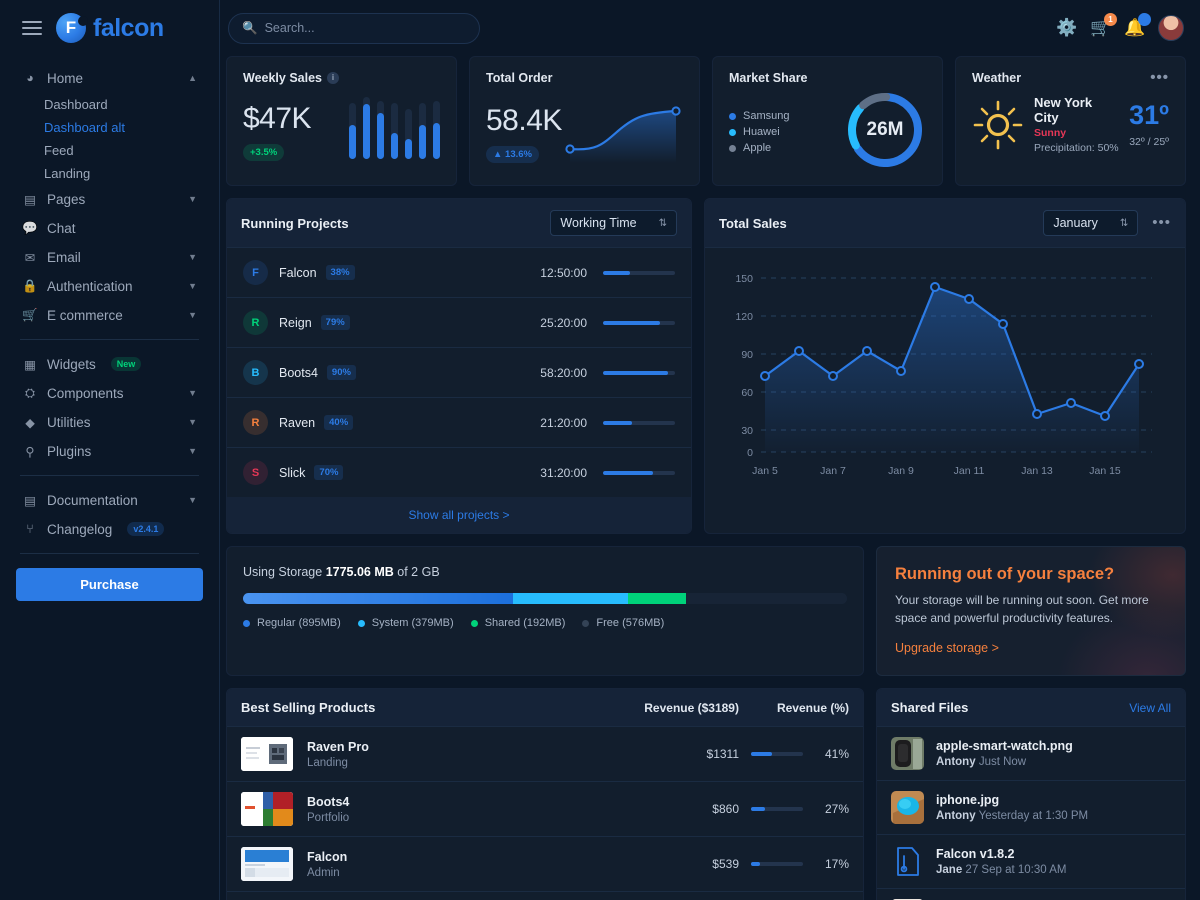 The height and width of the screenshot is (900, 1200). I want to click on total-order-value: 58.4K, so click(524, 120).